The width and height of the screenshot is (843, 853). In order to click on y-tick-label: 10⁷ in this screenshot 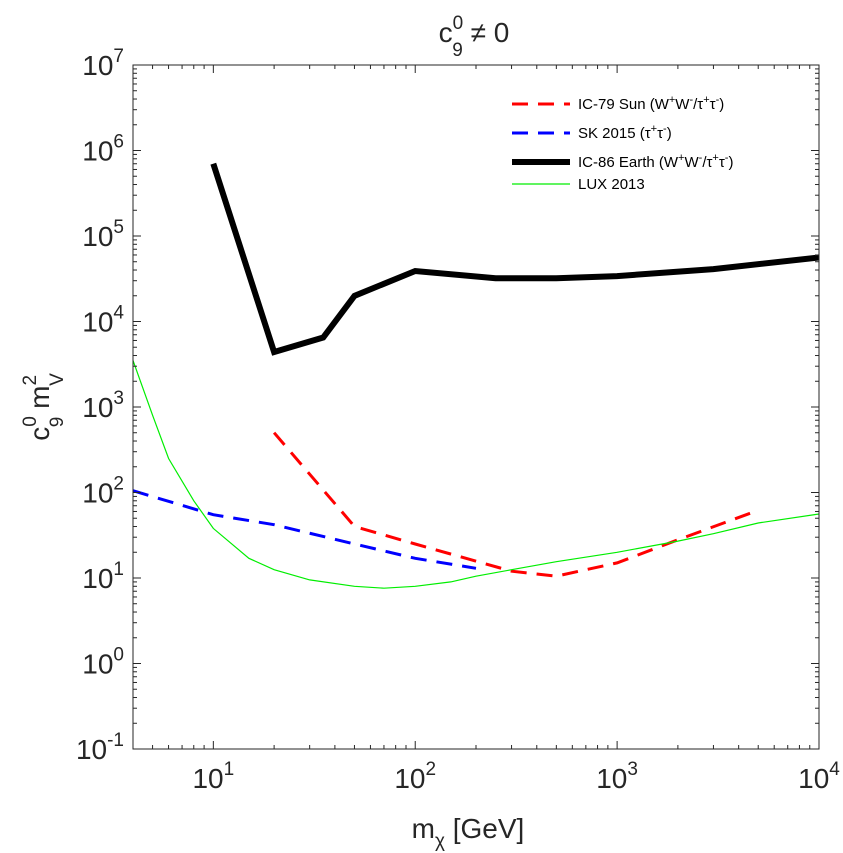, I will do `click(103, 63)`.